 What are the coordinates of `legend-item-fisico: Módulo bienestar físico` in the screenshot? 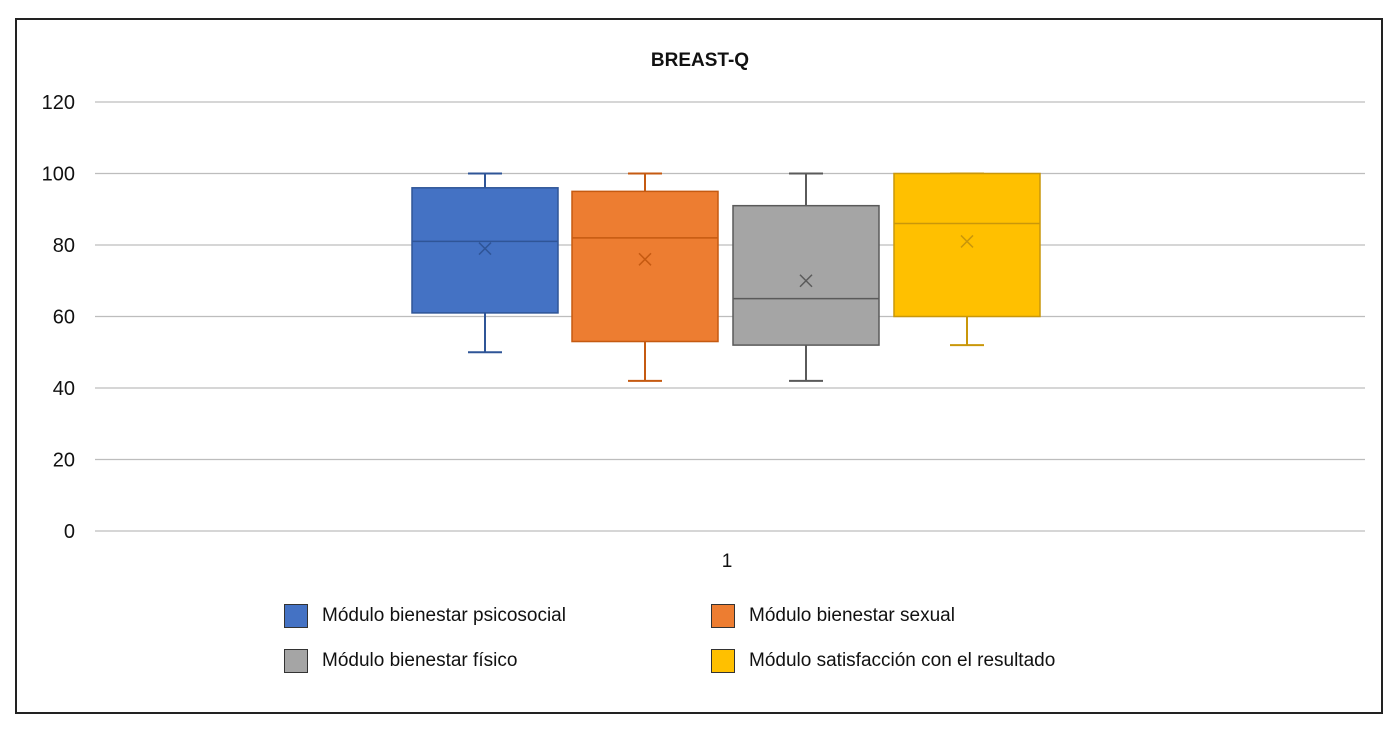 It's located at (400, 661).